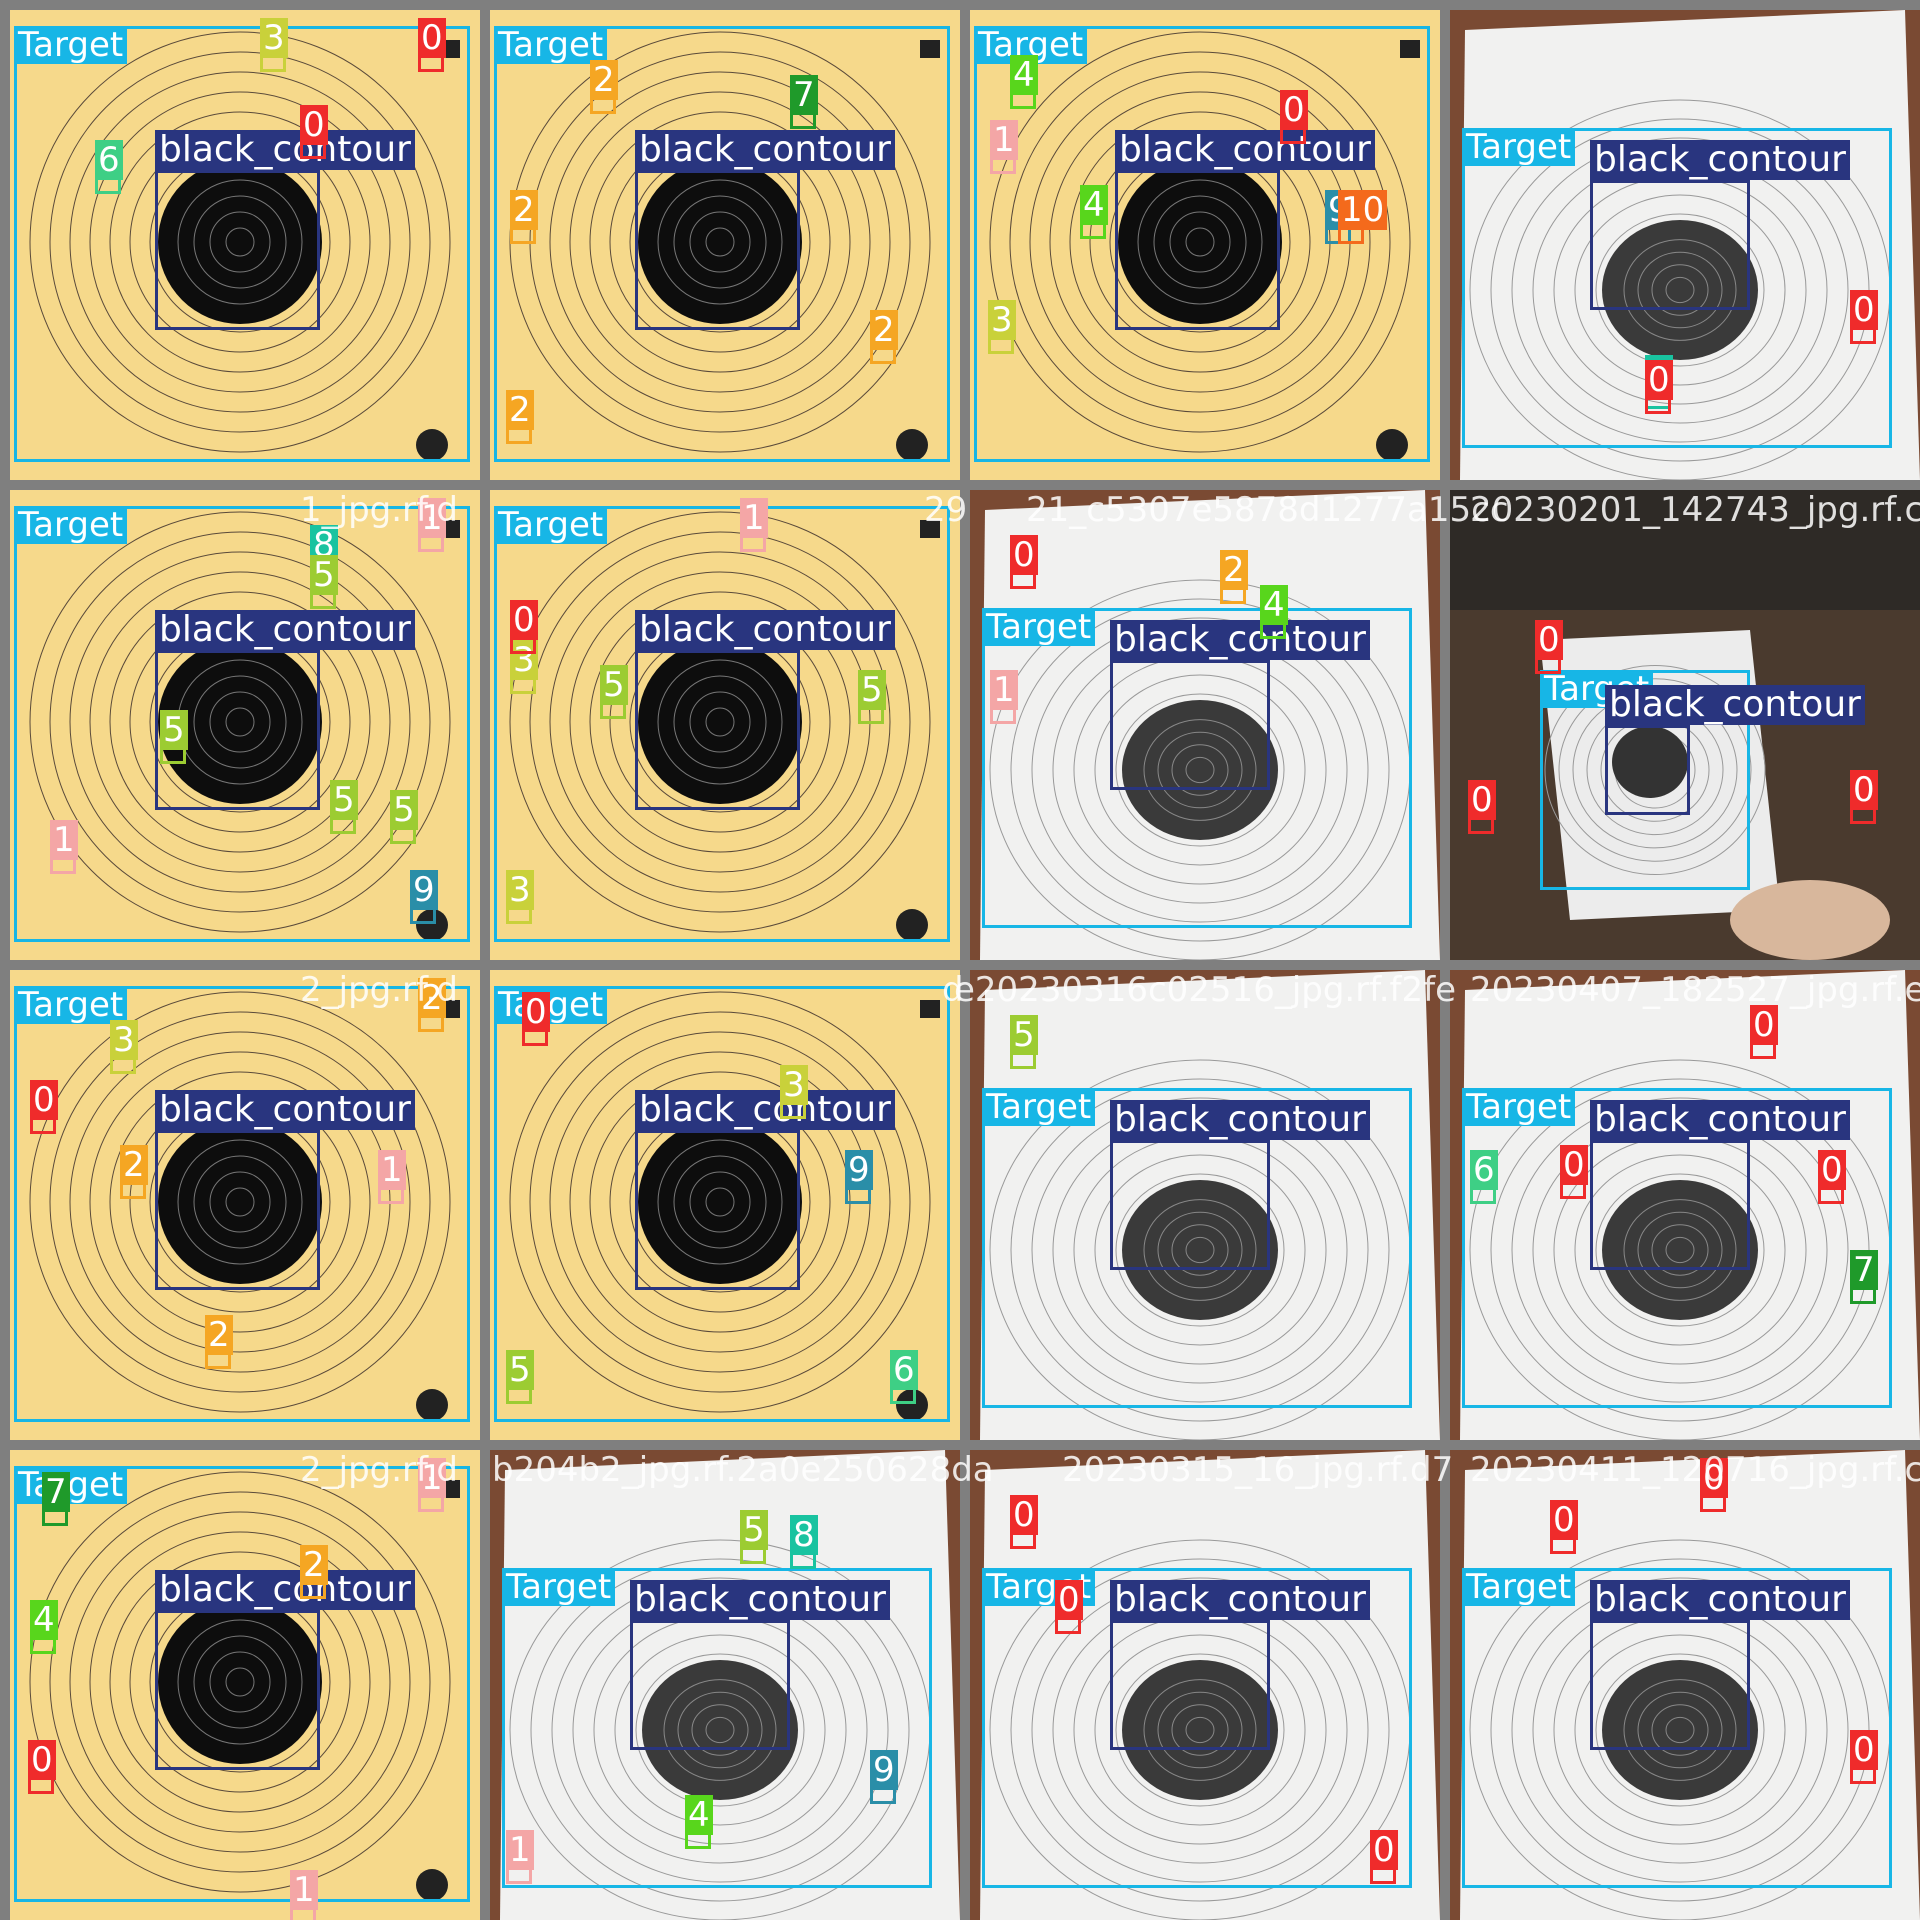 The height and width of the screenshot is (1920, 1920). What do you see at coordinates (1267, 510) in the screenshot?
I see `image-filename-label: 21_c5307e5878d1277a15cc` at bounding box center [1267, 510].